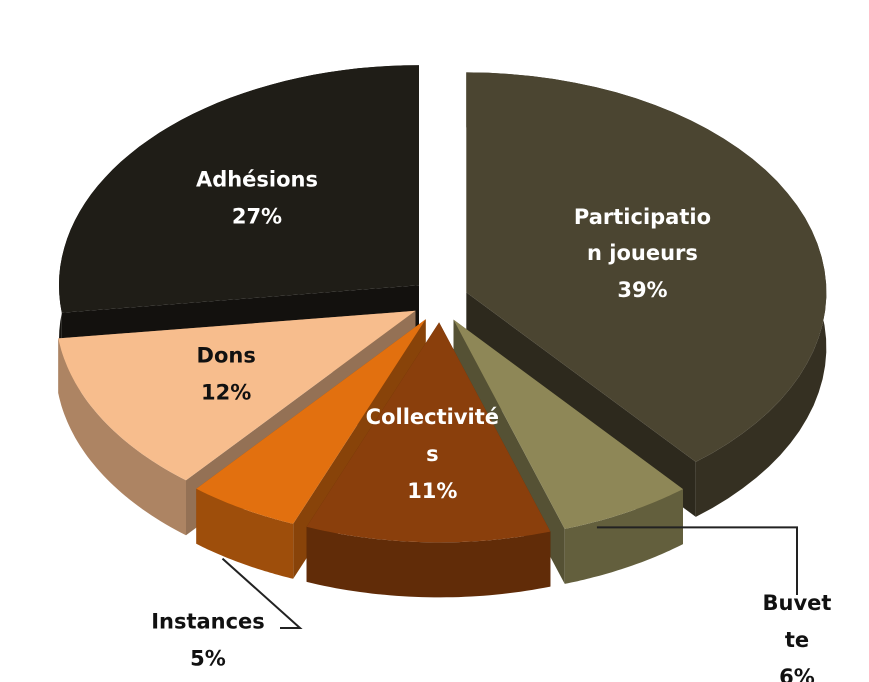 This screenshot has height=682, width=869. What do you see at coordinates (256, 179) in the screenshot?
I see `category-label: Adhésions` at bounding box center [256, 179].